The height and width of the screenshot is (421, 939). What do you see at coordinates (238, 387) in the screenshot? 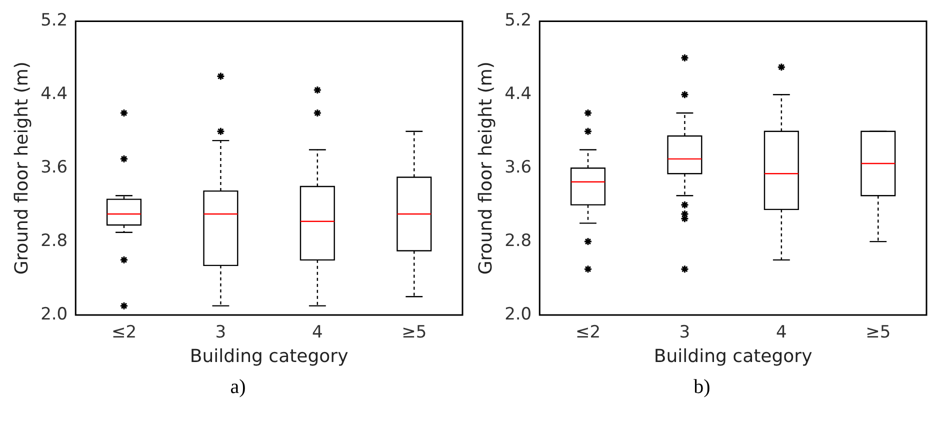
I see `text: a)` at bounding box center [238, 387].